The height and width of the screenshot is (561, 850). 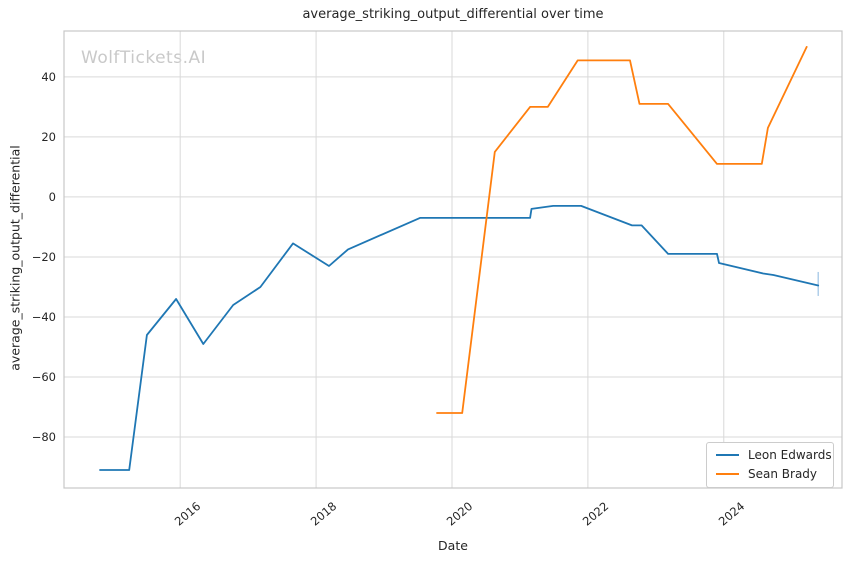 I want to click on y-tick-label: 0, so click(x=52, y=196).